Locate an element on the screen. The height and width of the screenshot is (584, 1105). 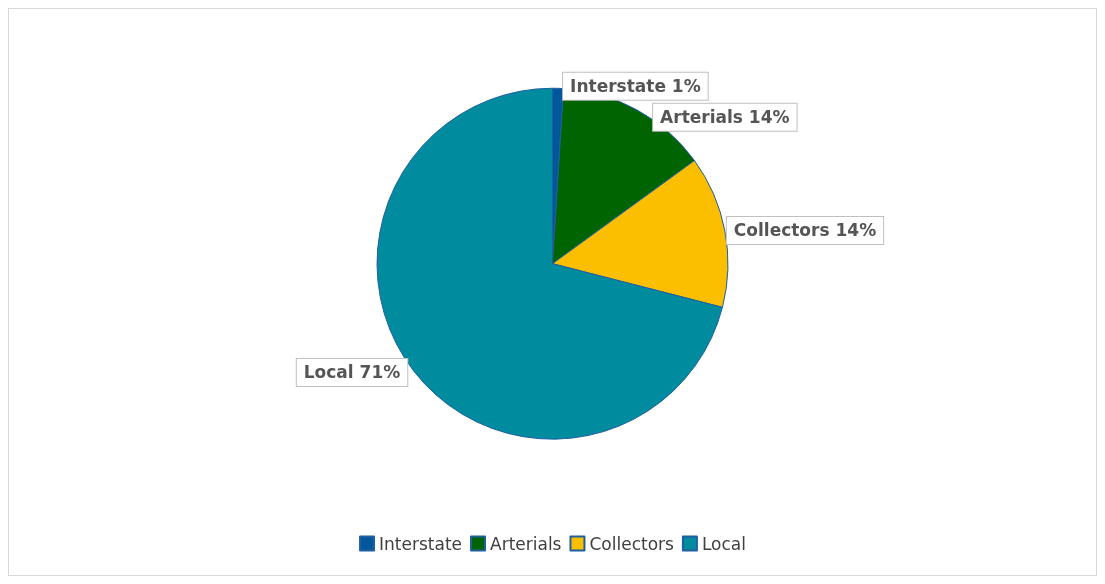
category-label: Interstate 1% is located at coordinates (635, 86).